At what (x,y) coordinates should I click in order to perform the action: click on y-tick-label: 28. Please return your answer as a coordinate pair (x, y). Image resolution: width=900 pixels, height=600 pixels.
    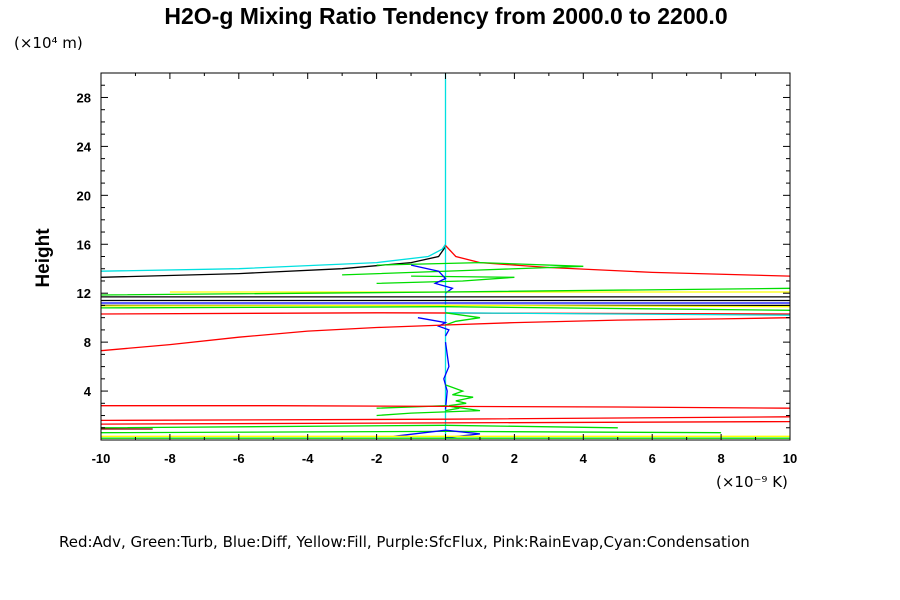
    Looking at the image, I should click on (84, 97).